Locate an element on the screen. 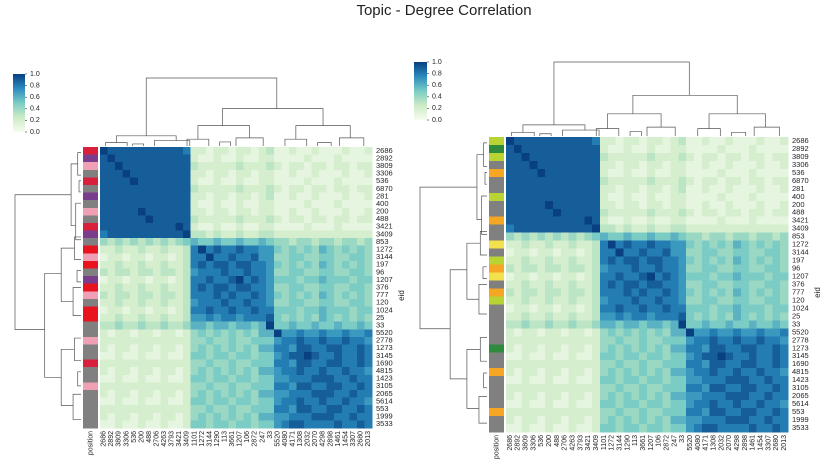 Image resolution: width=830 pixels, height=462 pixels. row-label: 1273 is located at coordinates (384, 347).